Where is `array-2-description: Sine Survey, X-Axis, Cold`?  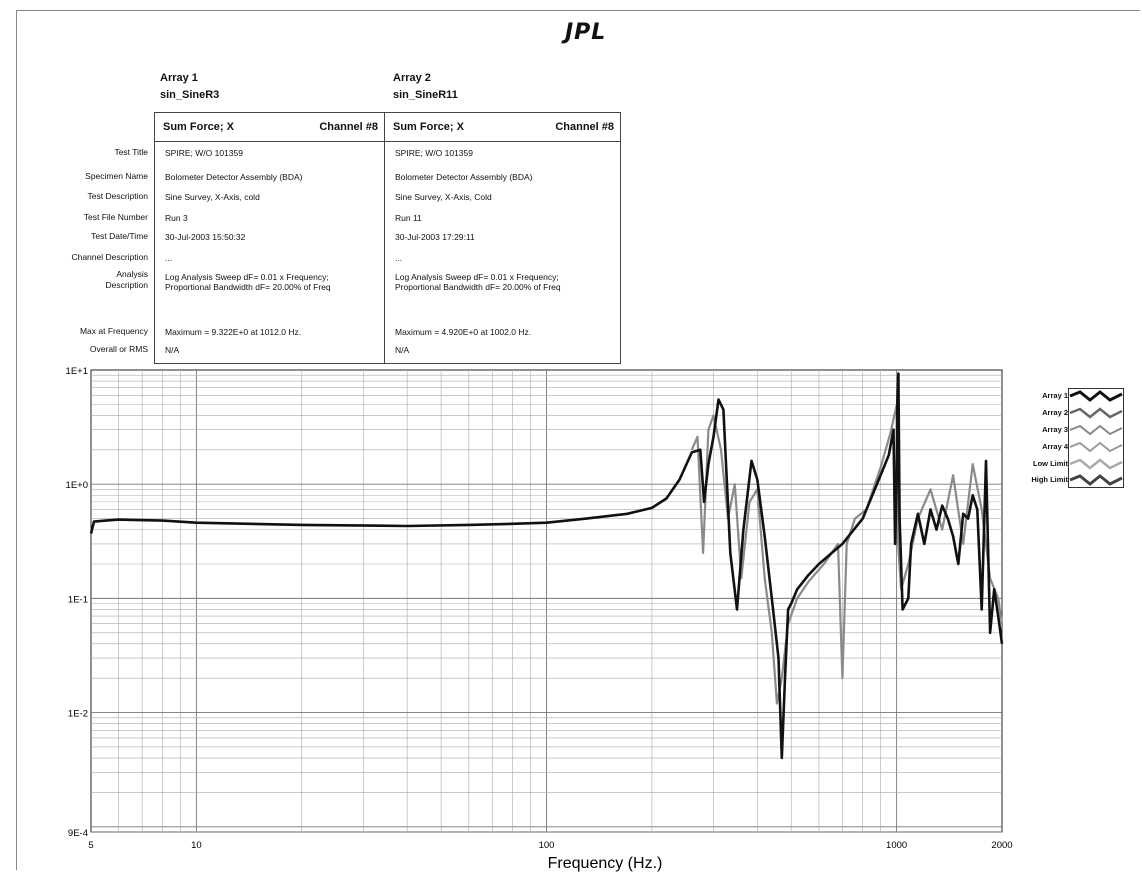
array-2-description: Sine Survey, X-Axis, Cold is located at coordinates (443, 197).